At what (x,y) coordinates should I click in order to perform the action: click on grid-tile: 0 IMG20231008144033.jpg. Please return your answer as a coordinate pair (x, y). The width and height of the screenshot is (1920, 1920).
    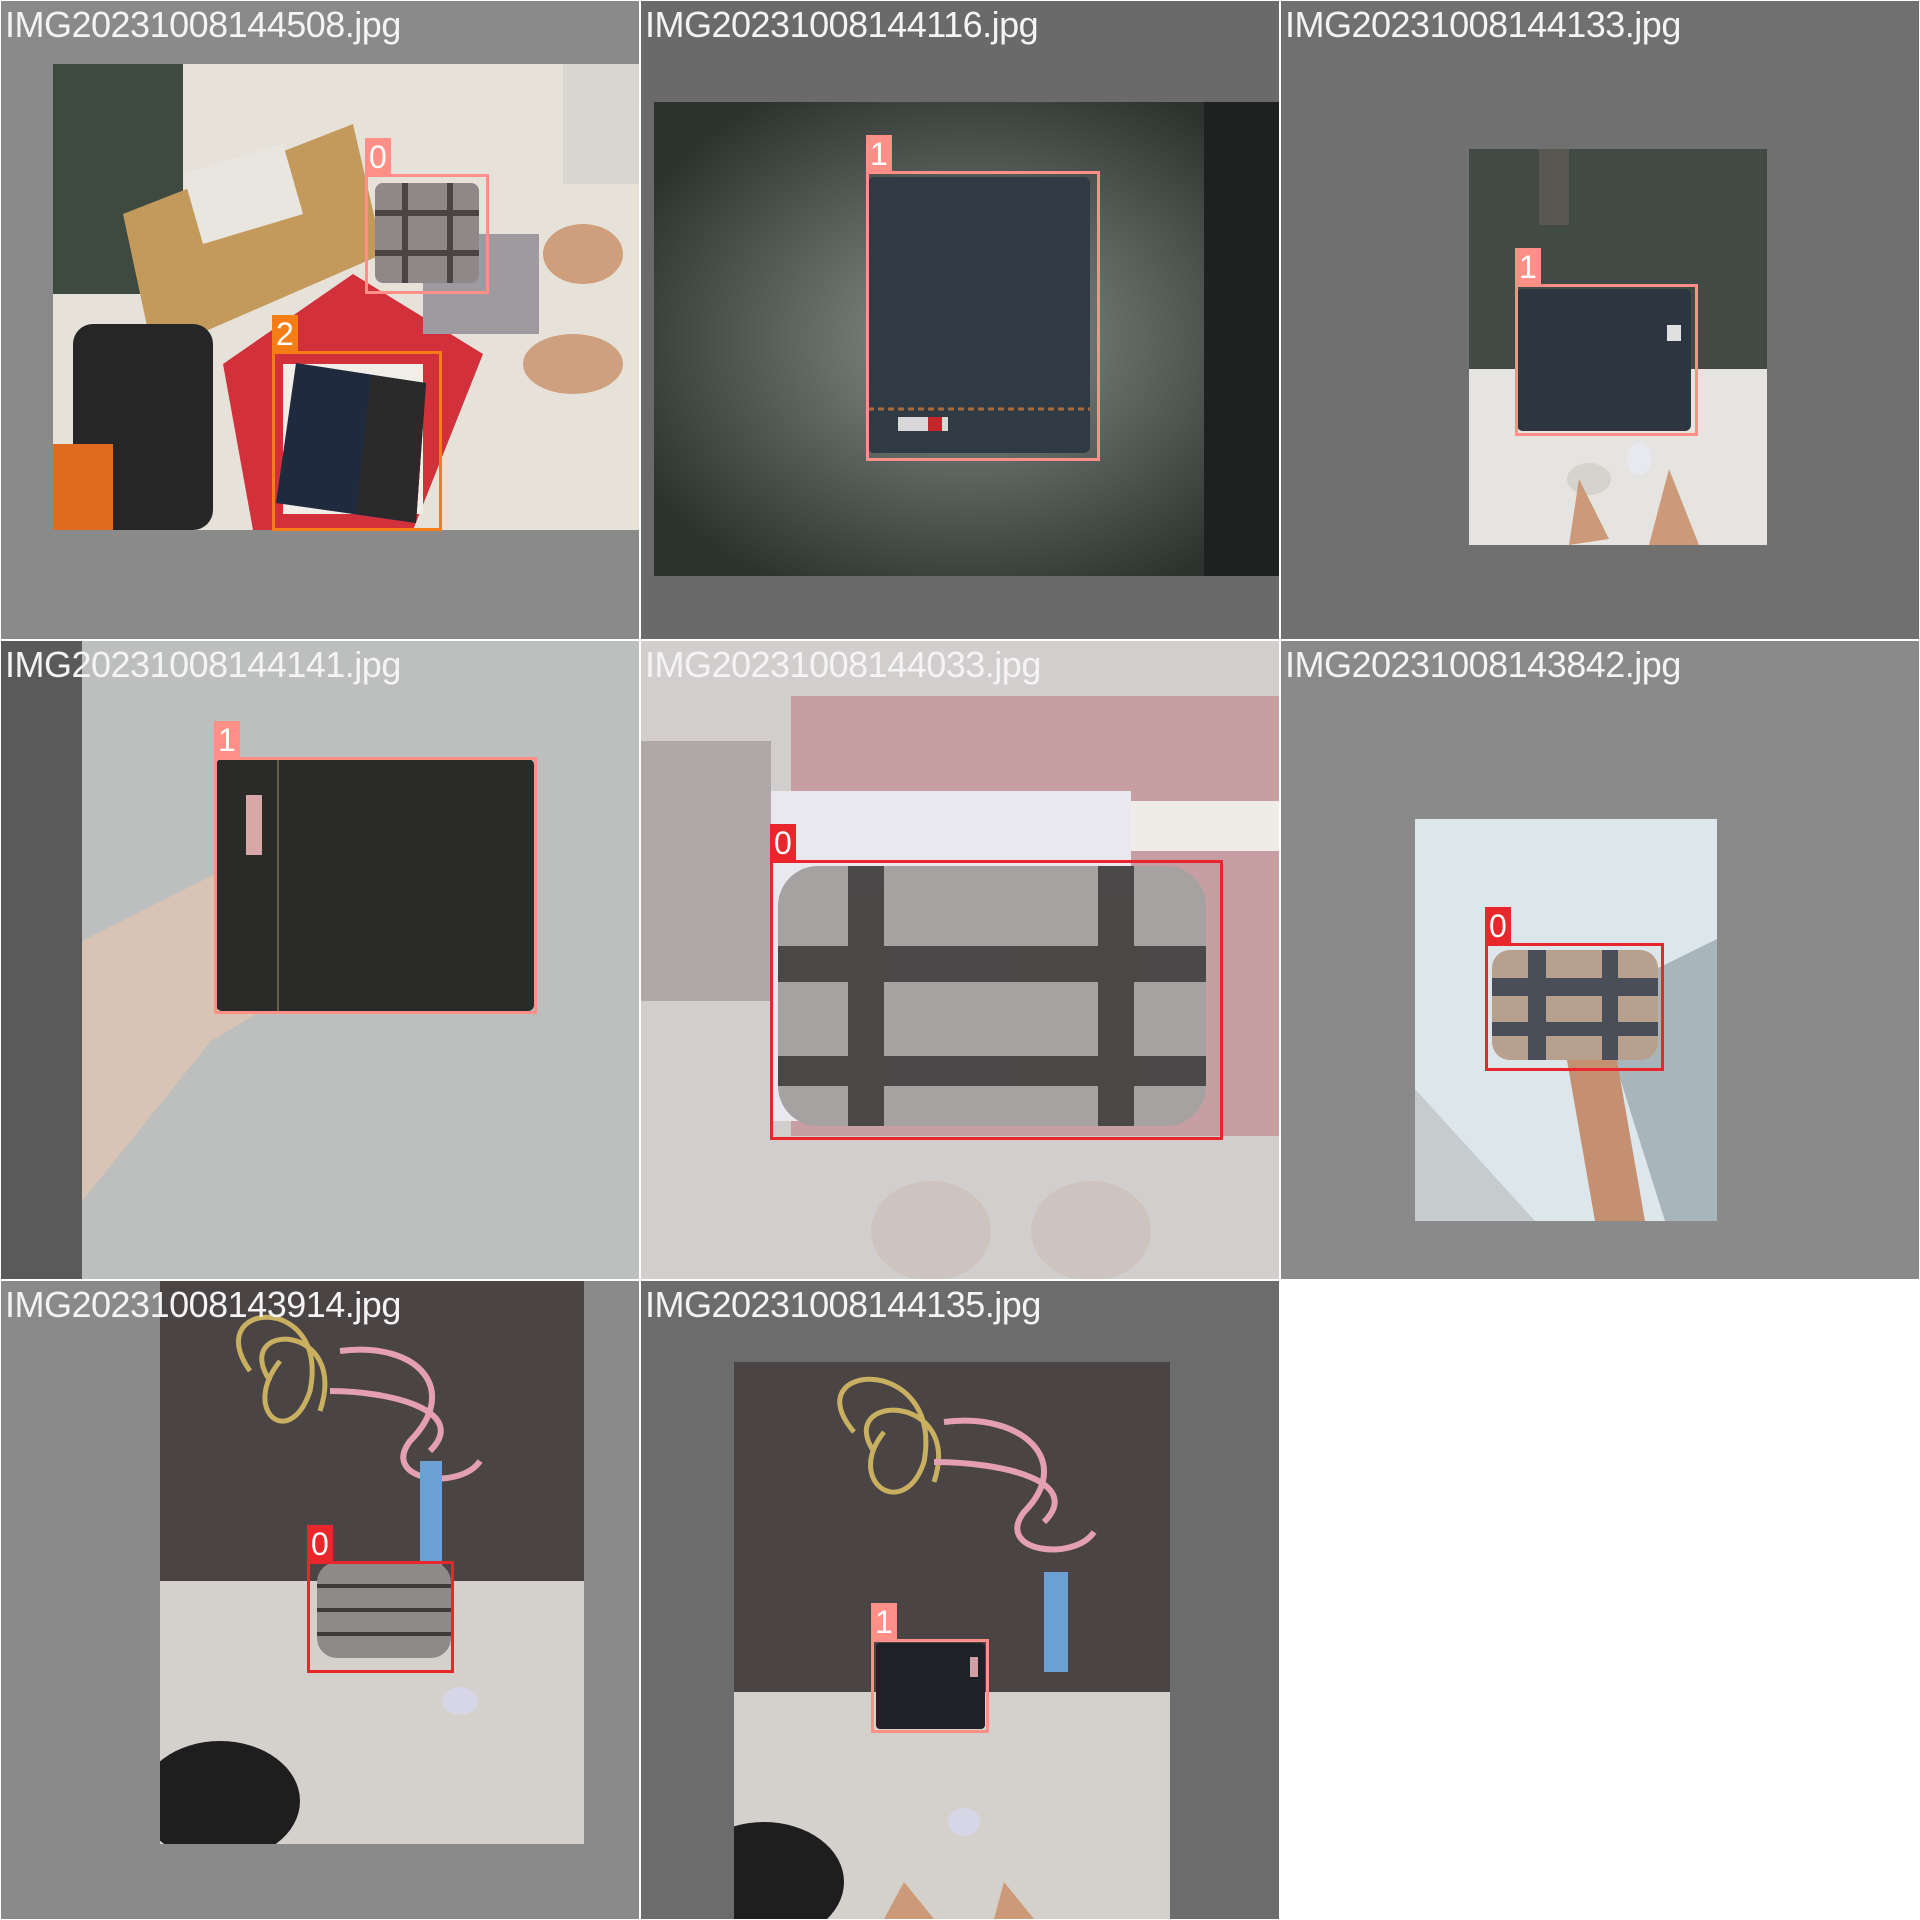
    Looking at the image, I should click on (960, 960).